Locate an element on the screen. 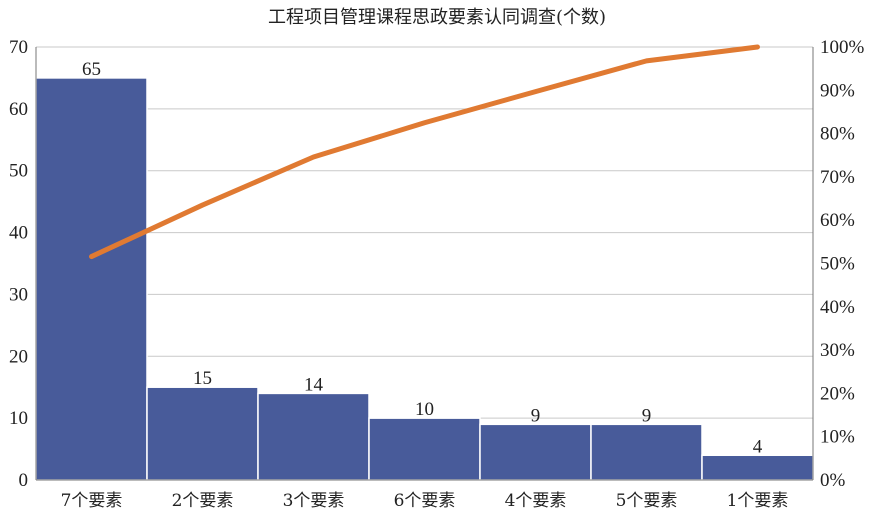 The image size is (887, 518). y2-tick-label: 50% is located at coordinates (837, 264).